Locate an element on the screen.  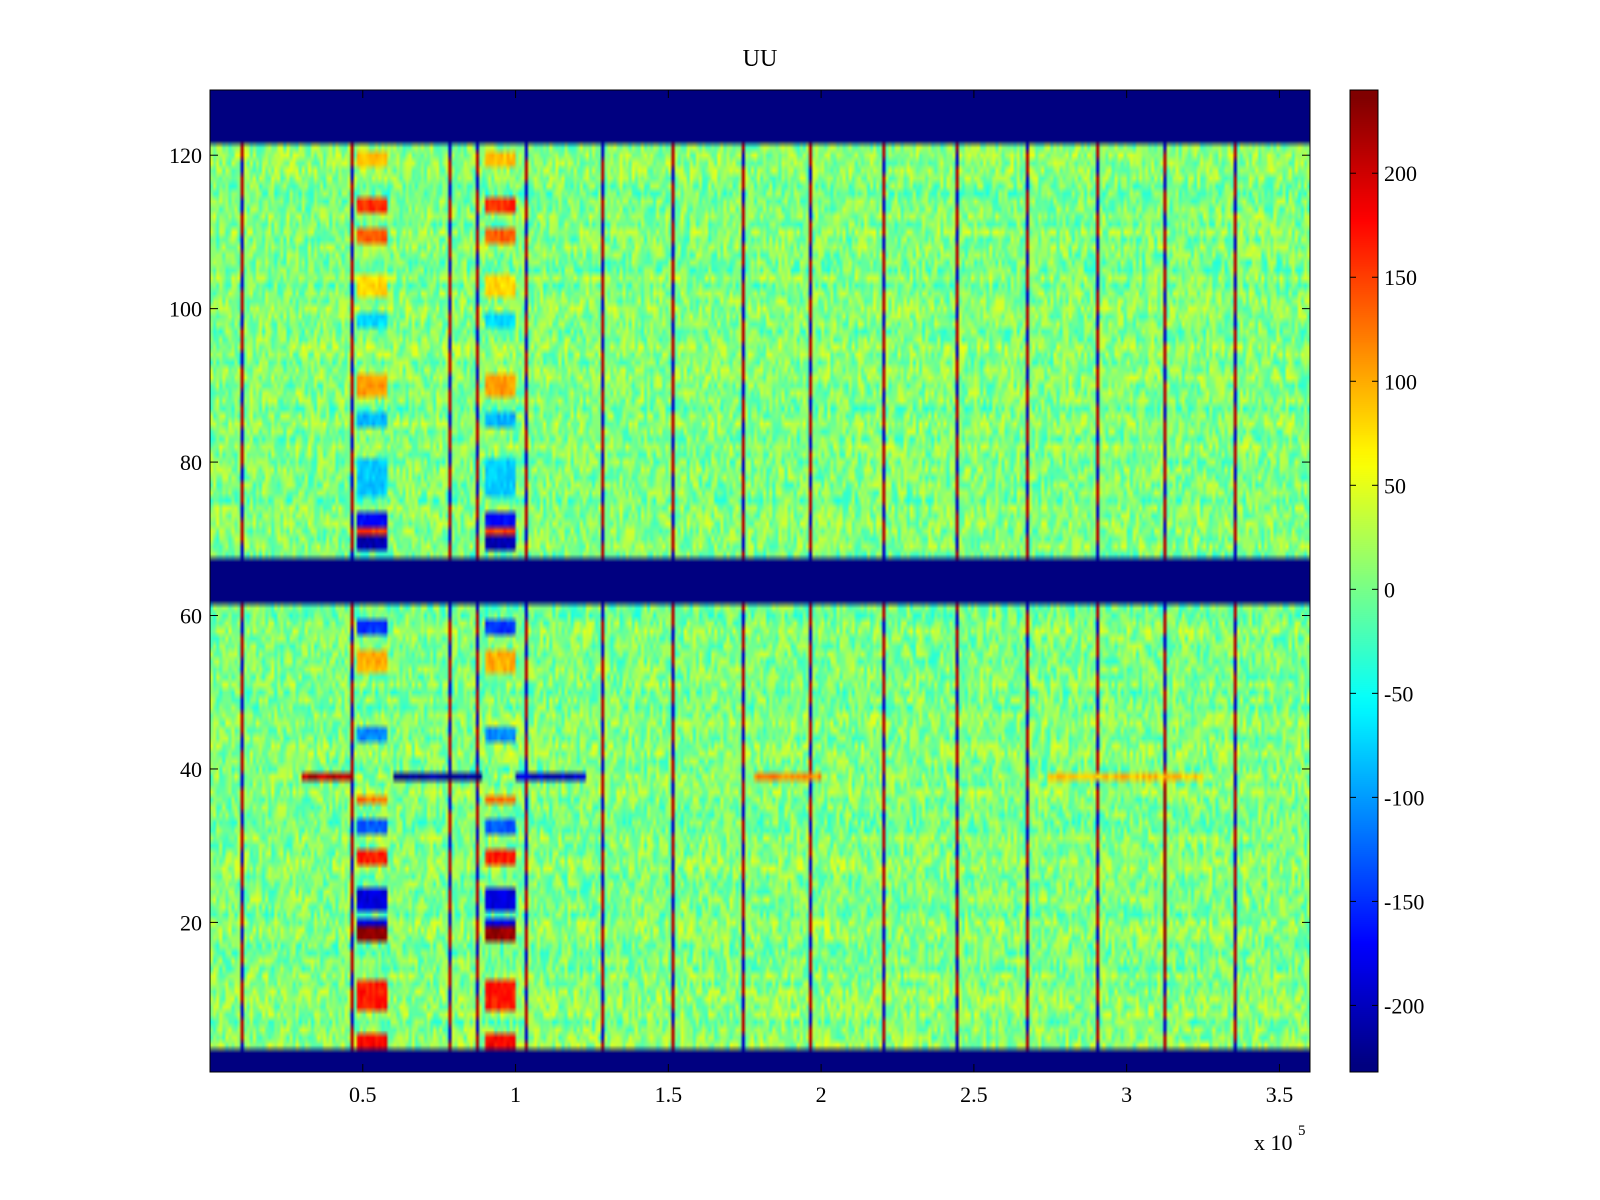
colorbar-tick-label: 0 is located at coordinates (1389, 589).